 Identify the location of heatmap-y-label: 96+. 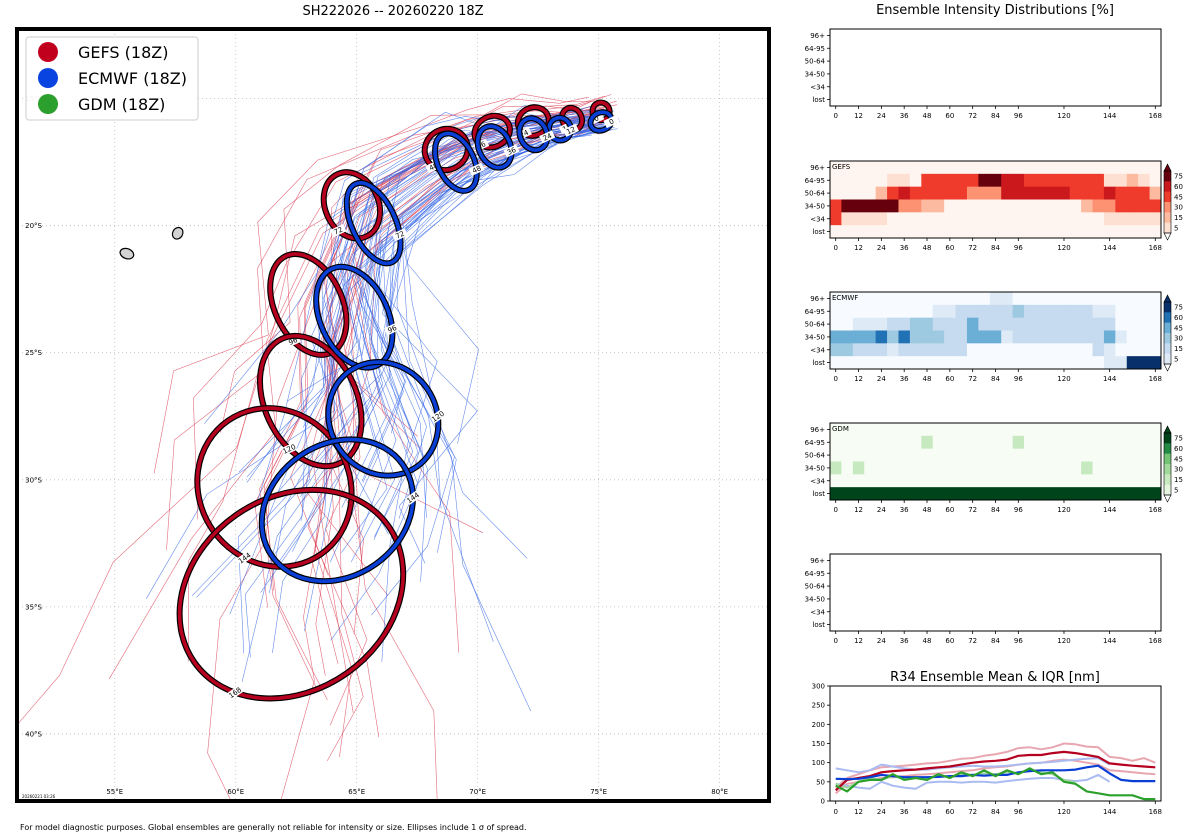
(817, 36).